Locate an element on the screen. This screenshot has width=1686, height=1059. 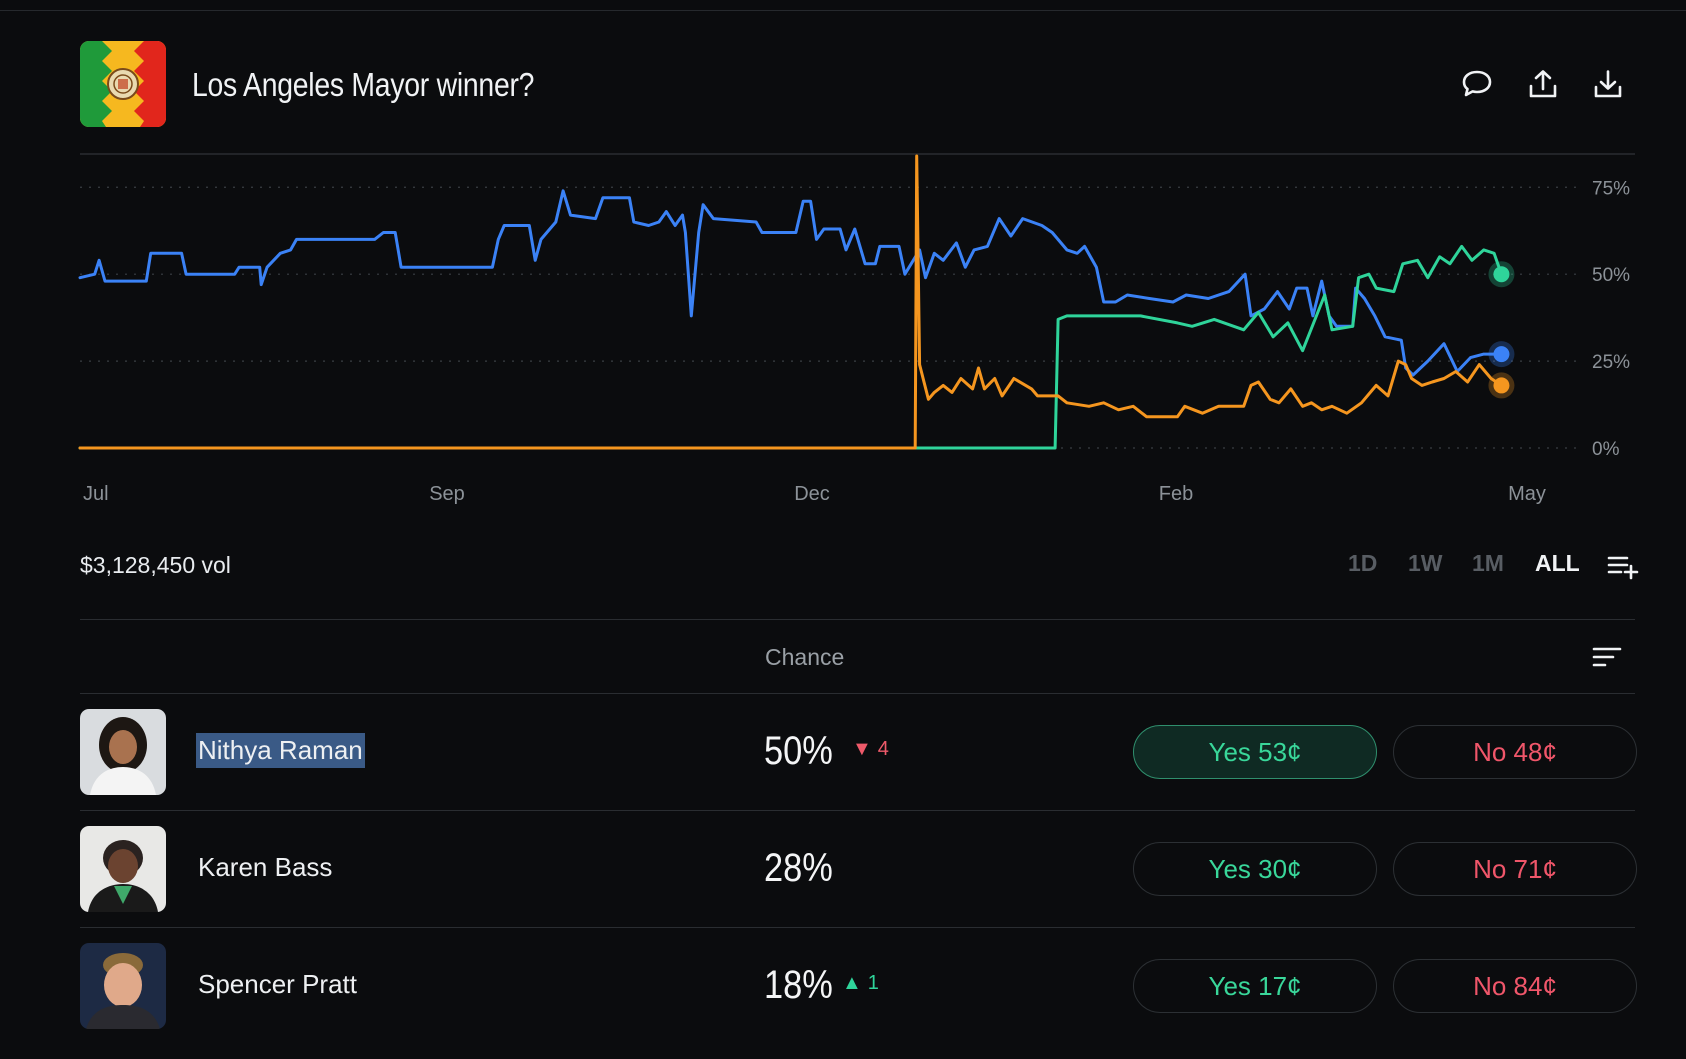
table-header-divider is located at coordinates (857, 693).